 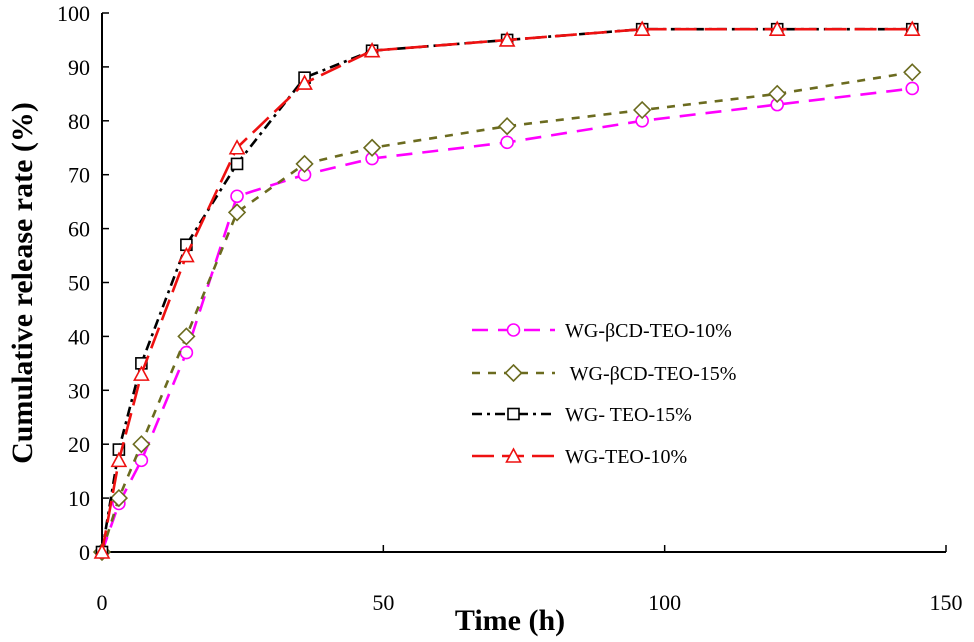 I want to click on y-tick-label: 60, so click(x=79, y=229).